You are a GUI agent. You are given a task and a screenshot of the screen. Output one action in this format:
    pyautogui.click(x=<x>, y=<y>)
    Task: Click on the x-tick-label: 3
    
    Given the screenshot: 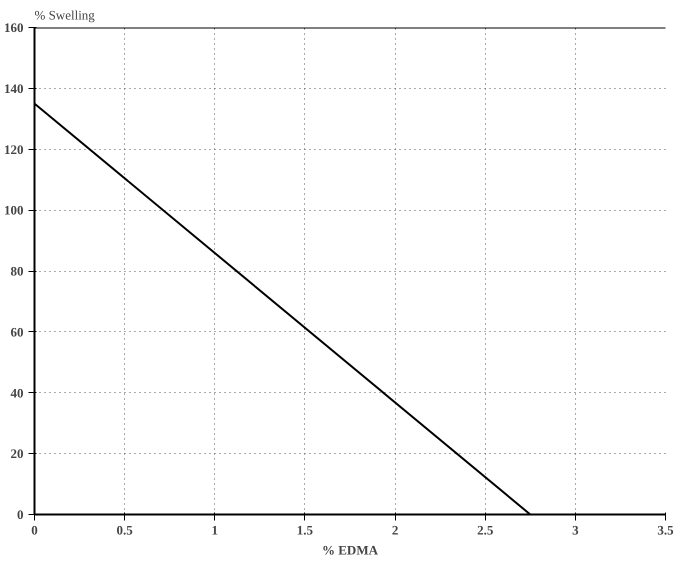 What is the action you would take?
    pyautogui.click(x=576, y=530)
    